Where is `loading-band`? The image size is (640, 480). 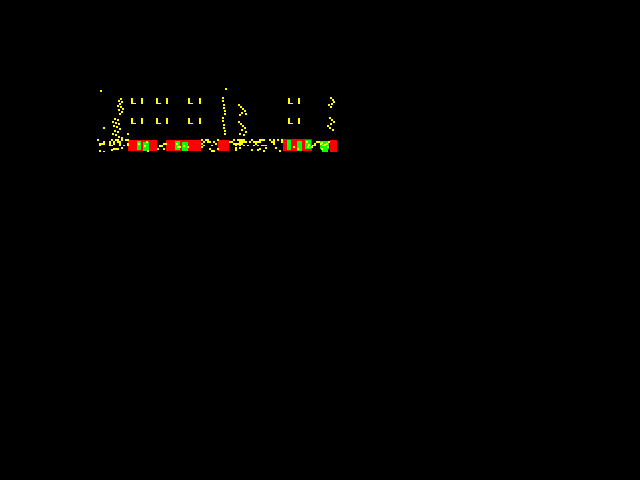 loading-band is located at coordinates (217, 145).